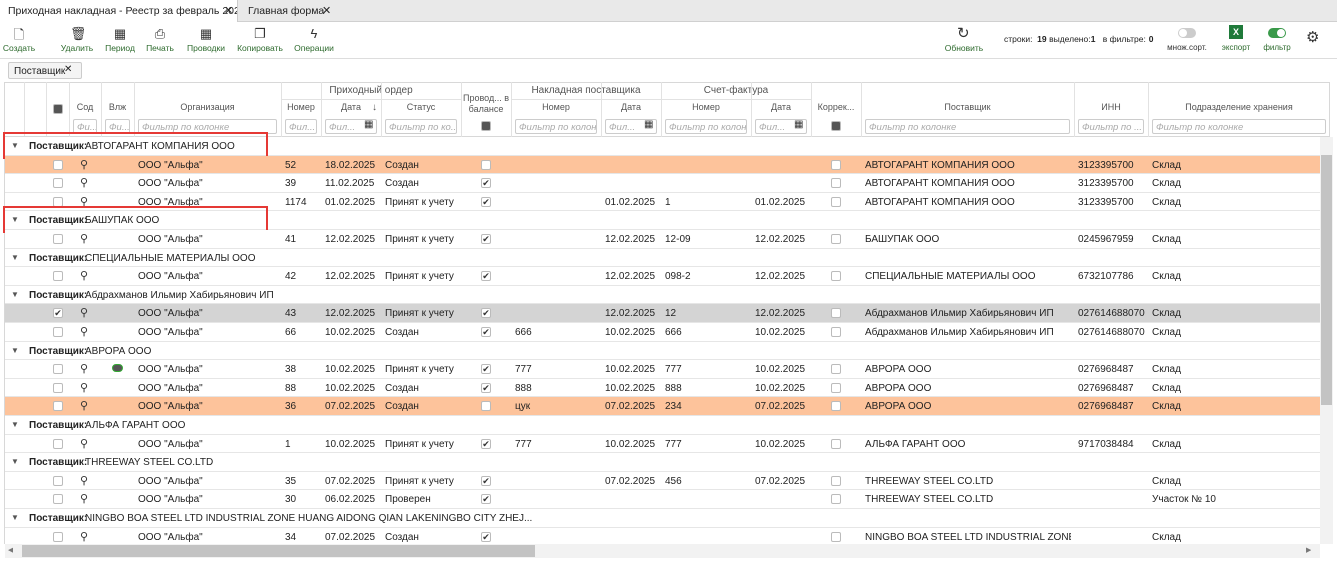  I want to click on column-header: ИНН, so click(1111, 107).